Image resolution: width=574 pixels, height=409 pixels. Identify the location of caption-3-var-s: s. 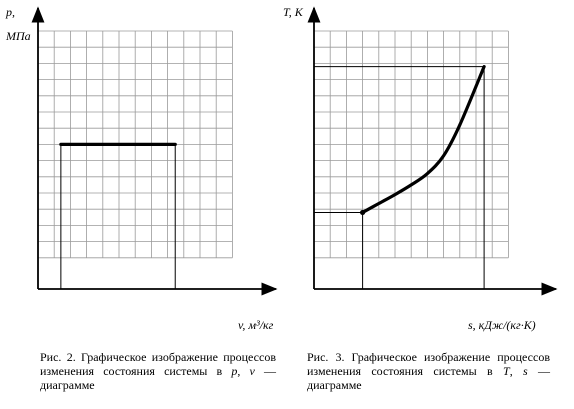
(525, 371).